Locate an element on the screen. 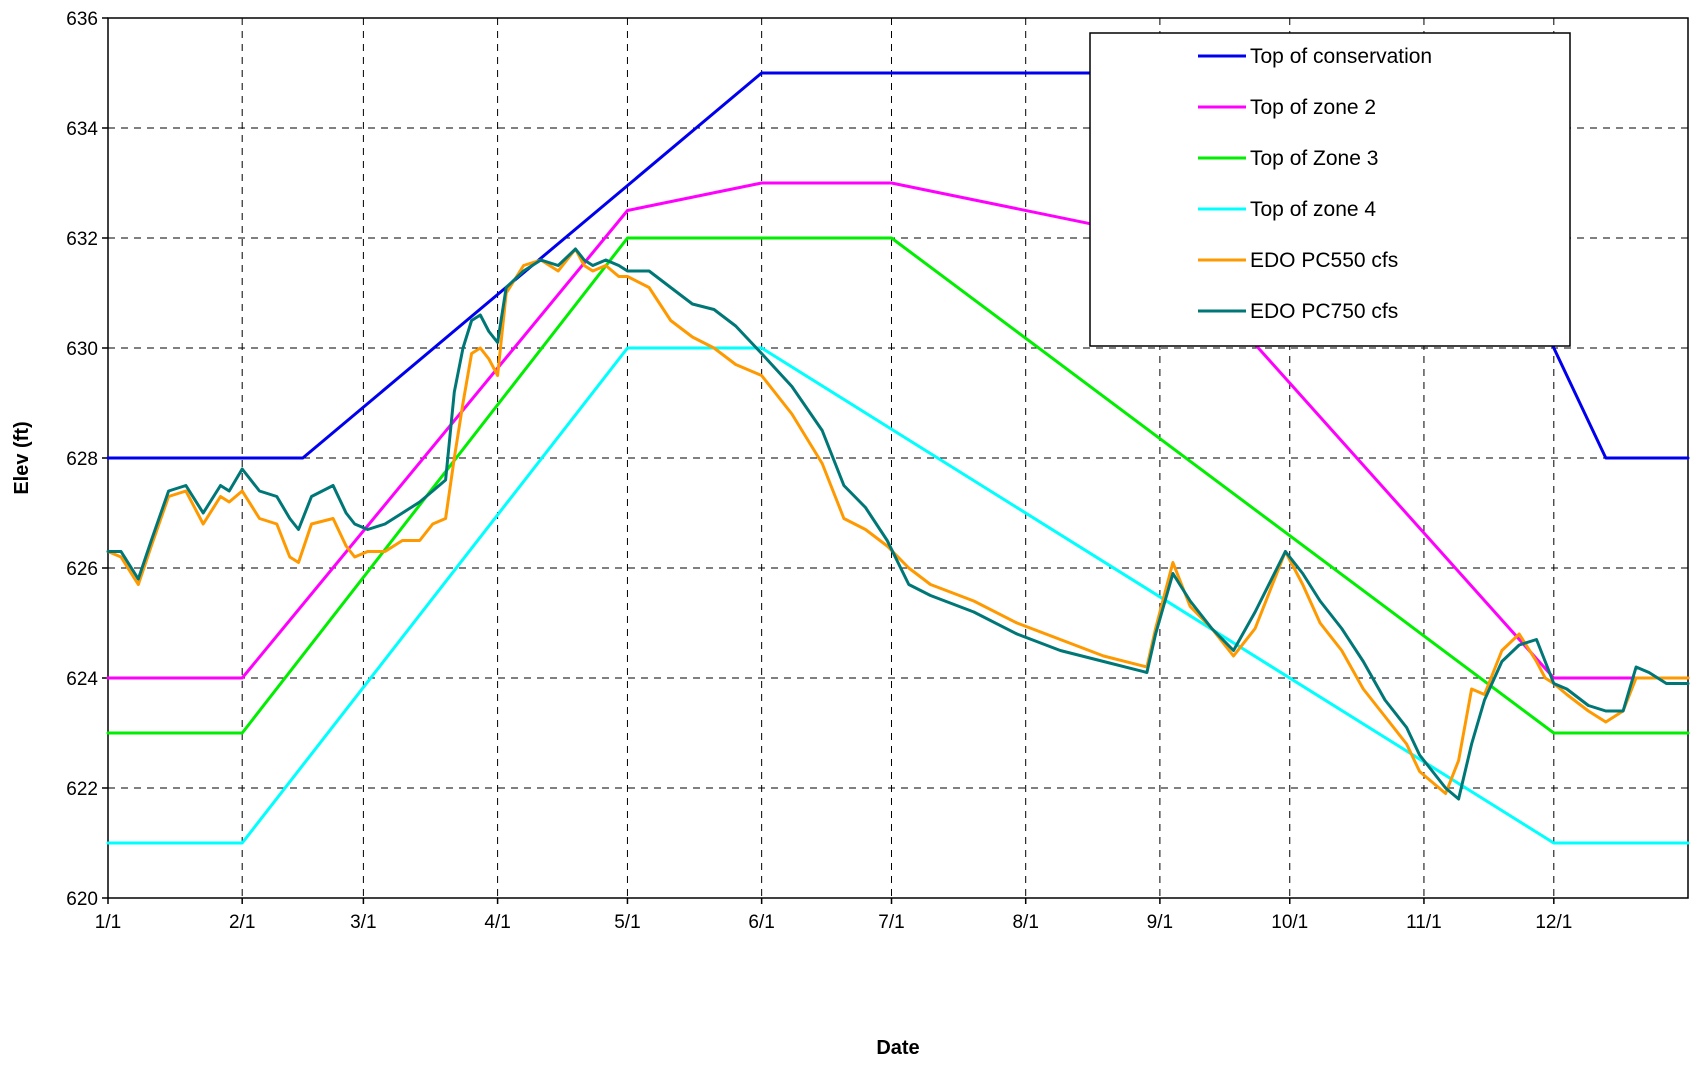 The height and width of the screenshot is (1066, 1690). x-tick-label: 5/1 is located at coordinates (627, 922).